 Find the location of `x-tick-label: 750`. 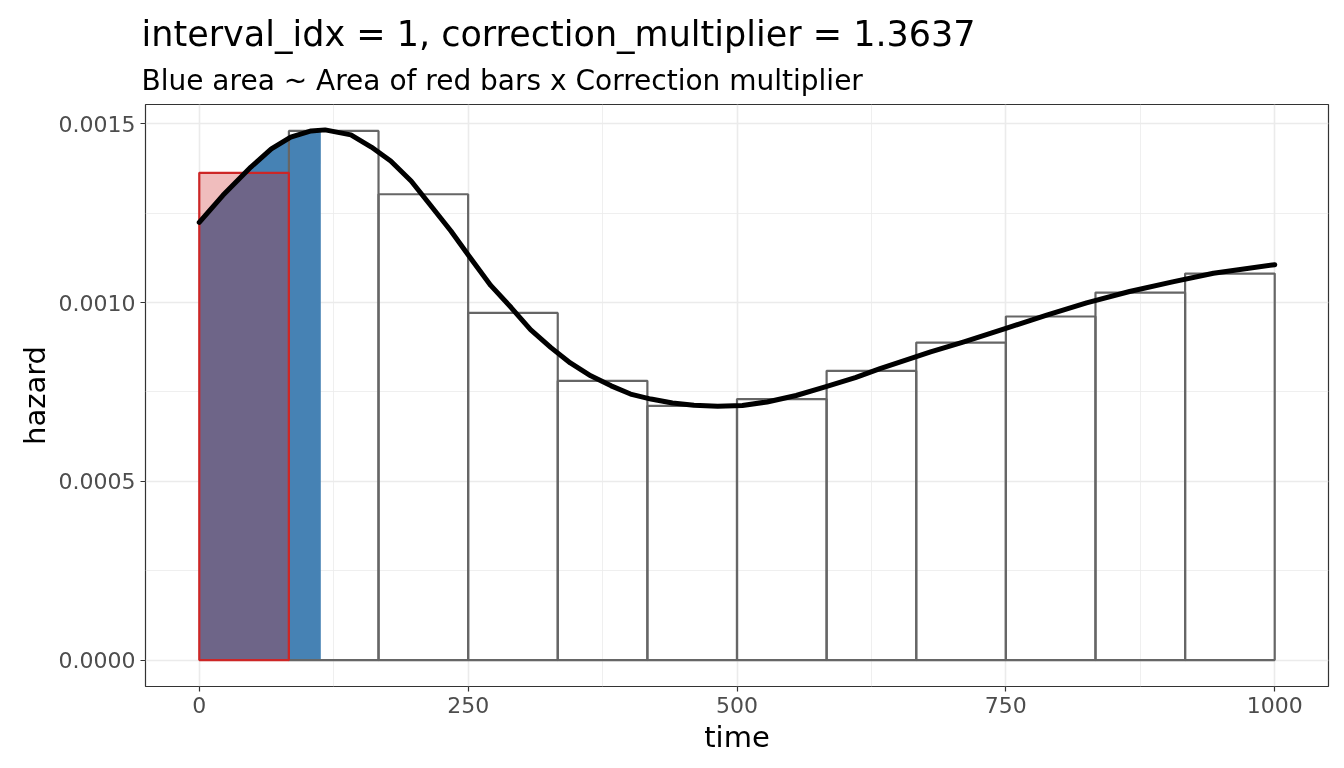

x-tick-label: 750 is located at coordinates (1005, 705).